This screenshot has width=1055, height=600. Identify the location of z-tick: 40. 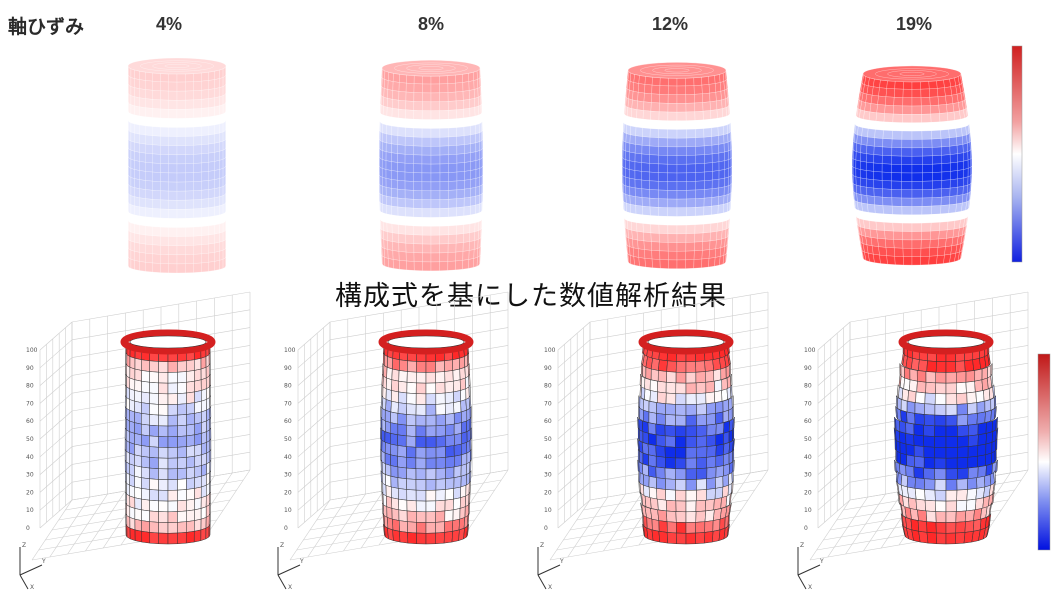
(548, 457).